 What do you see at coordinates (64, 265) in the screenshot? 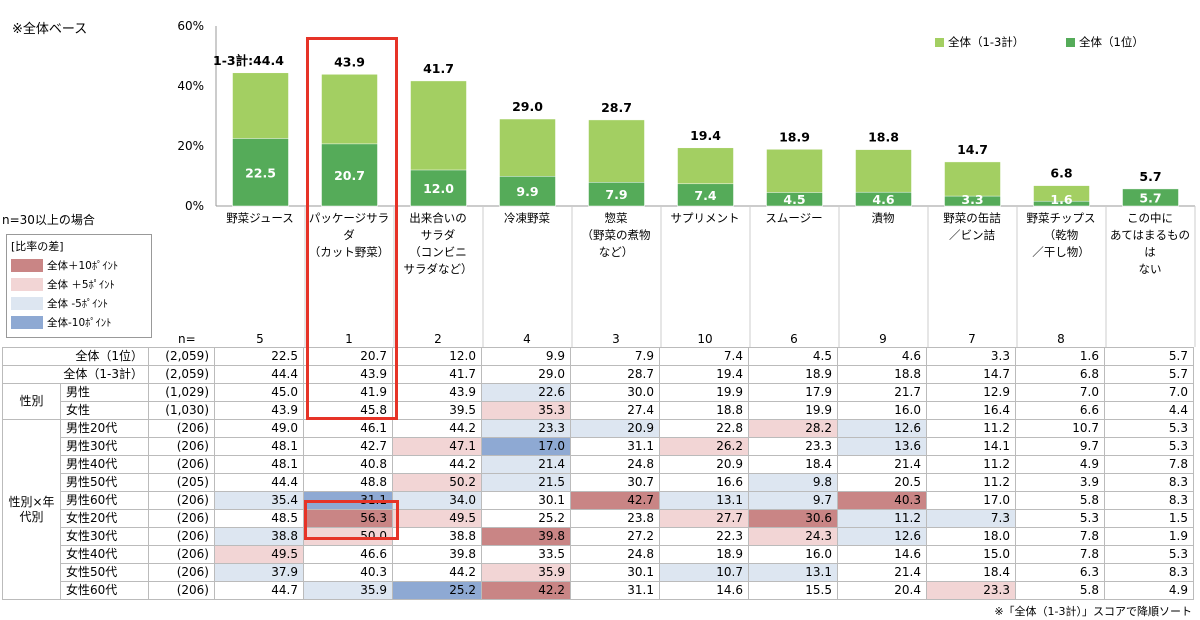
I see `diff-legend-item: 全体＋10ﾎﾟｲﾝﾄ` at bounding box center [64, 265].